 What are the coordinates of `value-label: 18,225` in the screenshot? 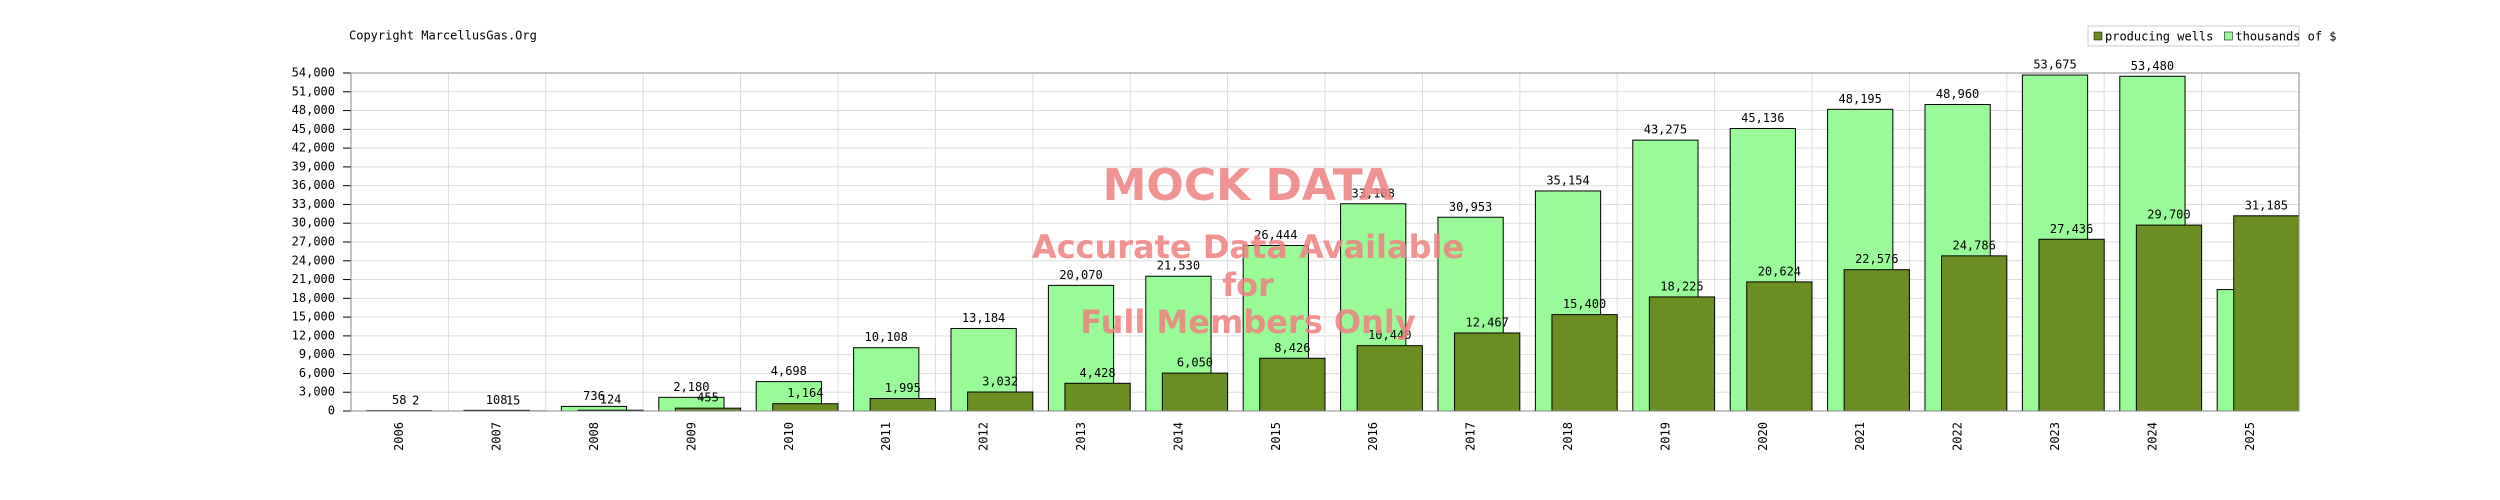 It's located at (1681, 286).